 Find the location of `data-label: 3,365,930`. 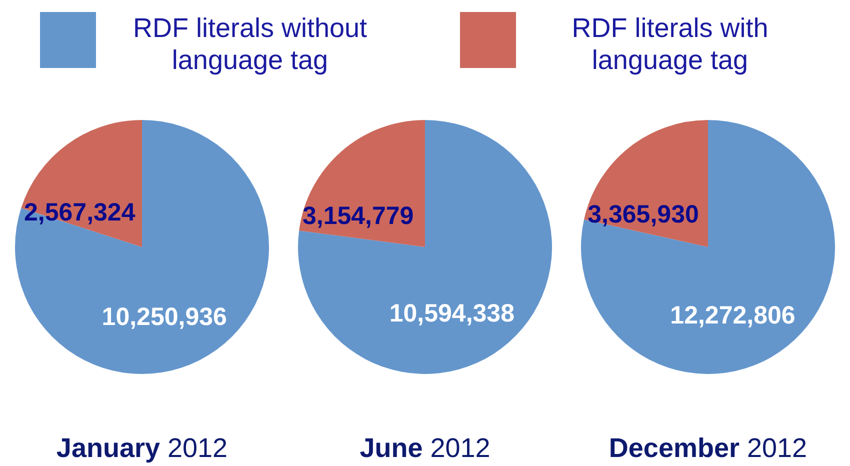

data-label: 3,365,930 is located at coordinates (643, 214).